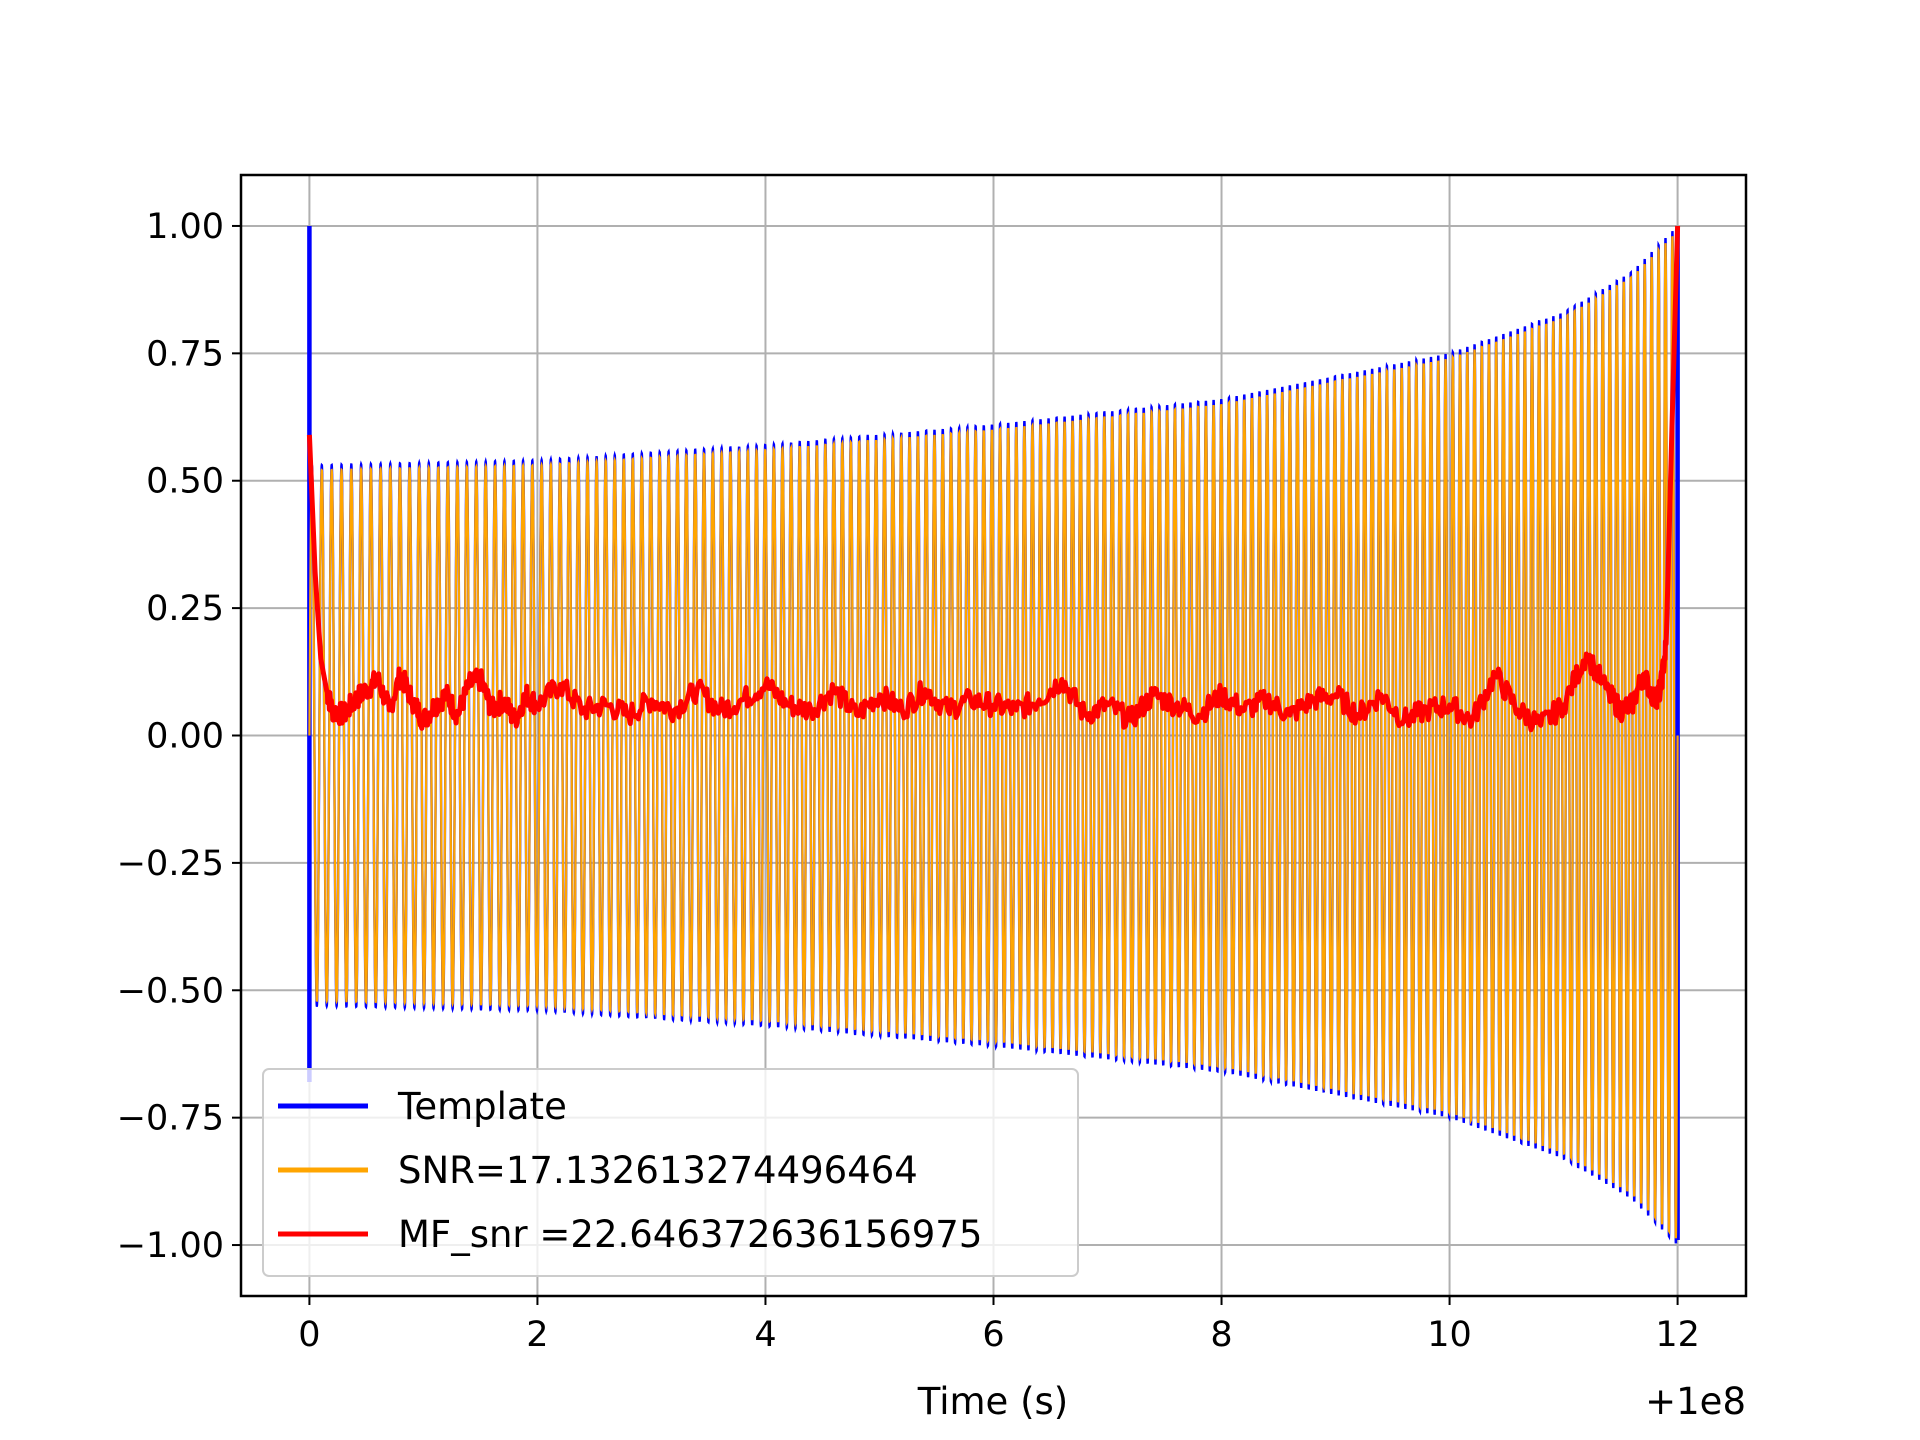  What do you see at coordinates (658, 1170) in the screenshot?
I see `legend-label-snr: SNR=17.132613274496464` at bounding box center [658, 1170].